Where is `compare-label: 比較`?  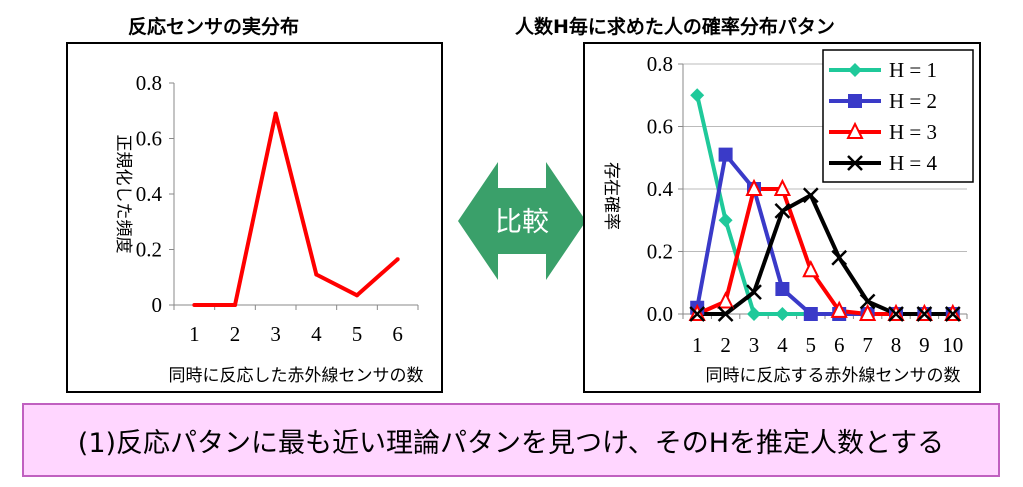 compare-label: 比較 is located at coordinates (522, 222).